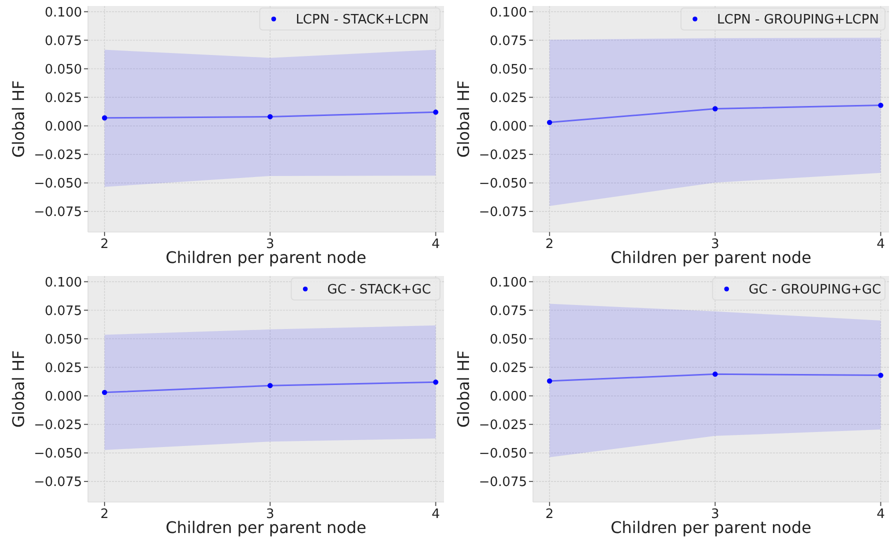 Image resolution: width=891 pixels, height=541 pixels. What do you see at coordinates (798, 20) in the screenshot?
I see `legend-label: LCPN - GROUPING+LCPN` at bounding box center [798, 20].